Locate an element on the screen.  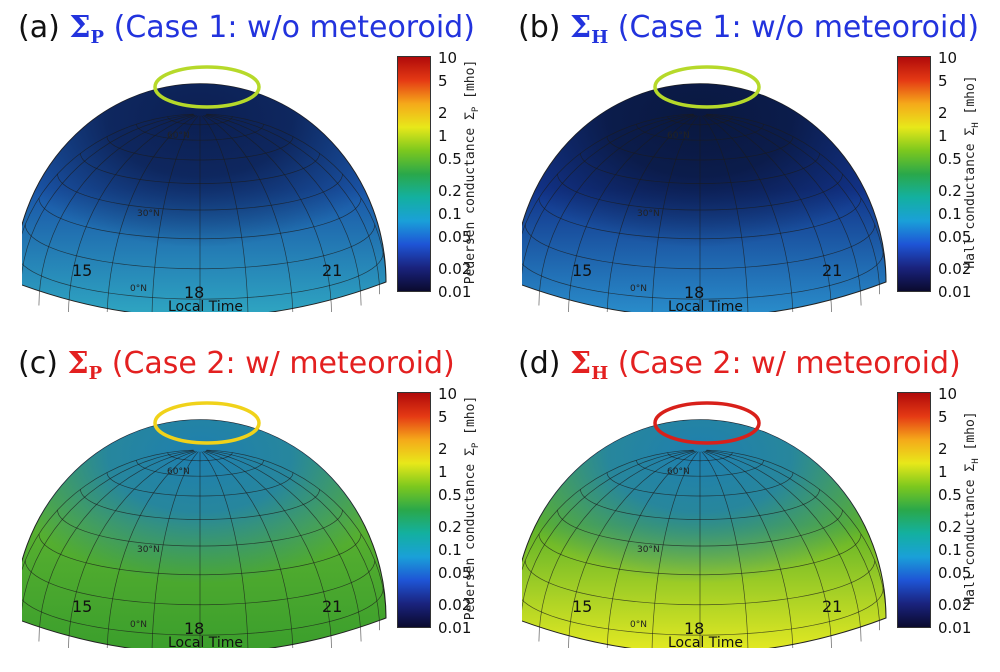
panel-letter: (c) is located at coordinates (43, 363).